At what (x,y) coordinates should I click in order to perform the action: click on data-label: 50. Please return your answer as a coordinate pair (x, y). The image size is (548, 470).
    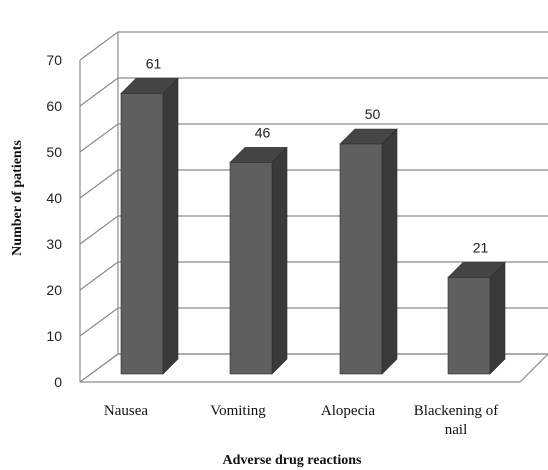
    Looking at the image, I should click on (373, 114).